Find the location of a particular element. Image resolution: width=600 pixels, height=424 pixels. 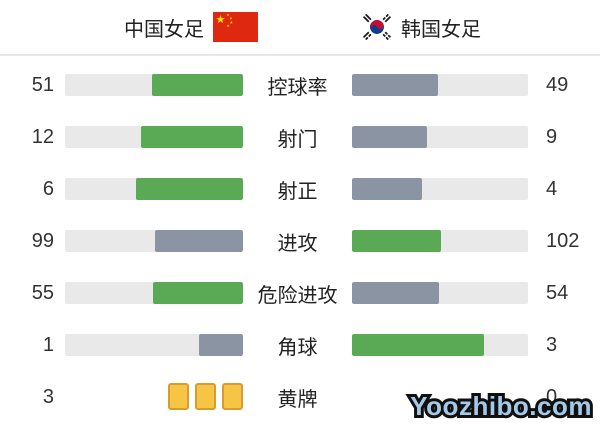

home-value: 6 is located at coordinates (48, 188).